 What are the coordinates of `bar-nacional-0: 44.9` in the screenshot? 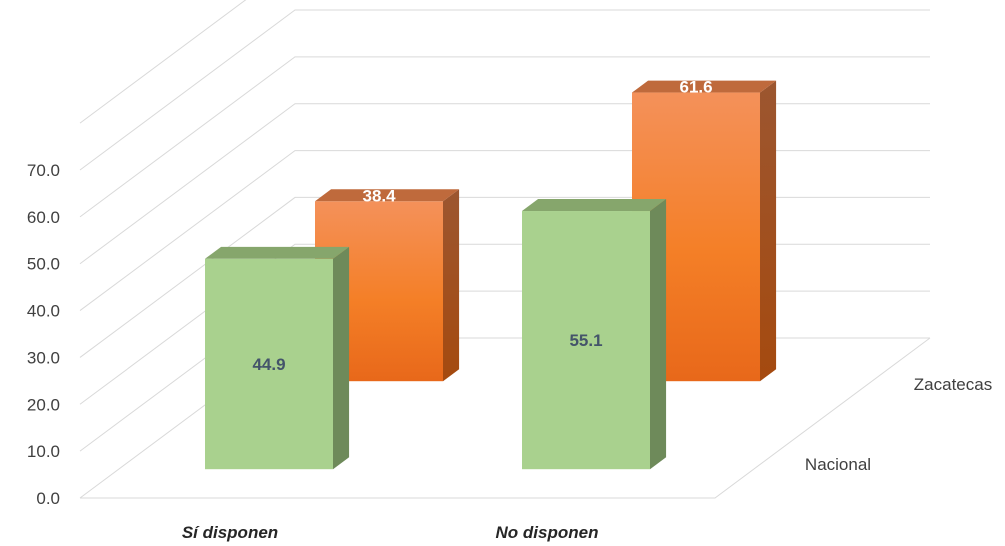 It's located at (277, 358).